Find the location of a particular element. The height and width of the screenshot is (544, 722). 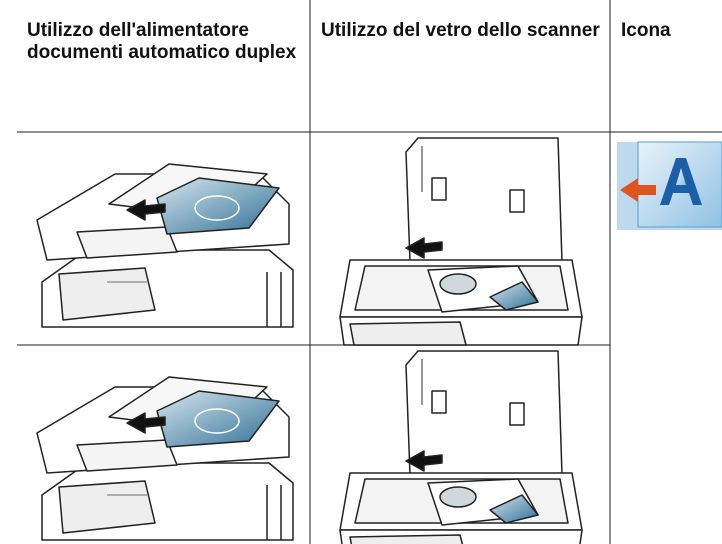

icon is located at coordinates (669, 185).